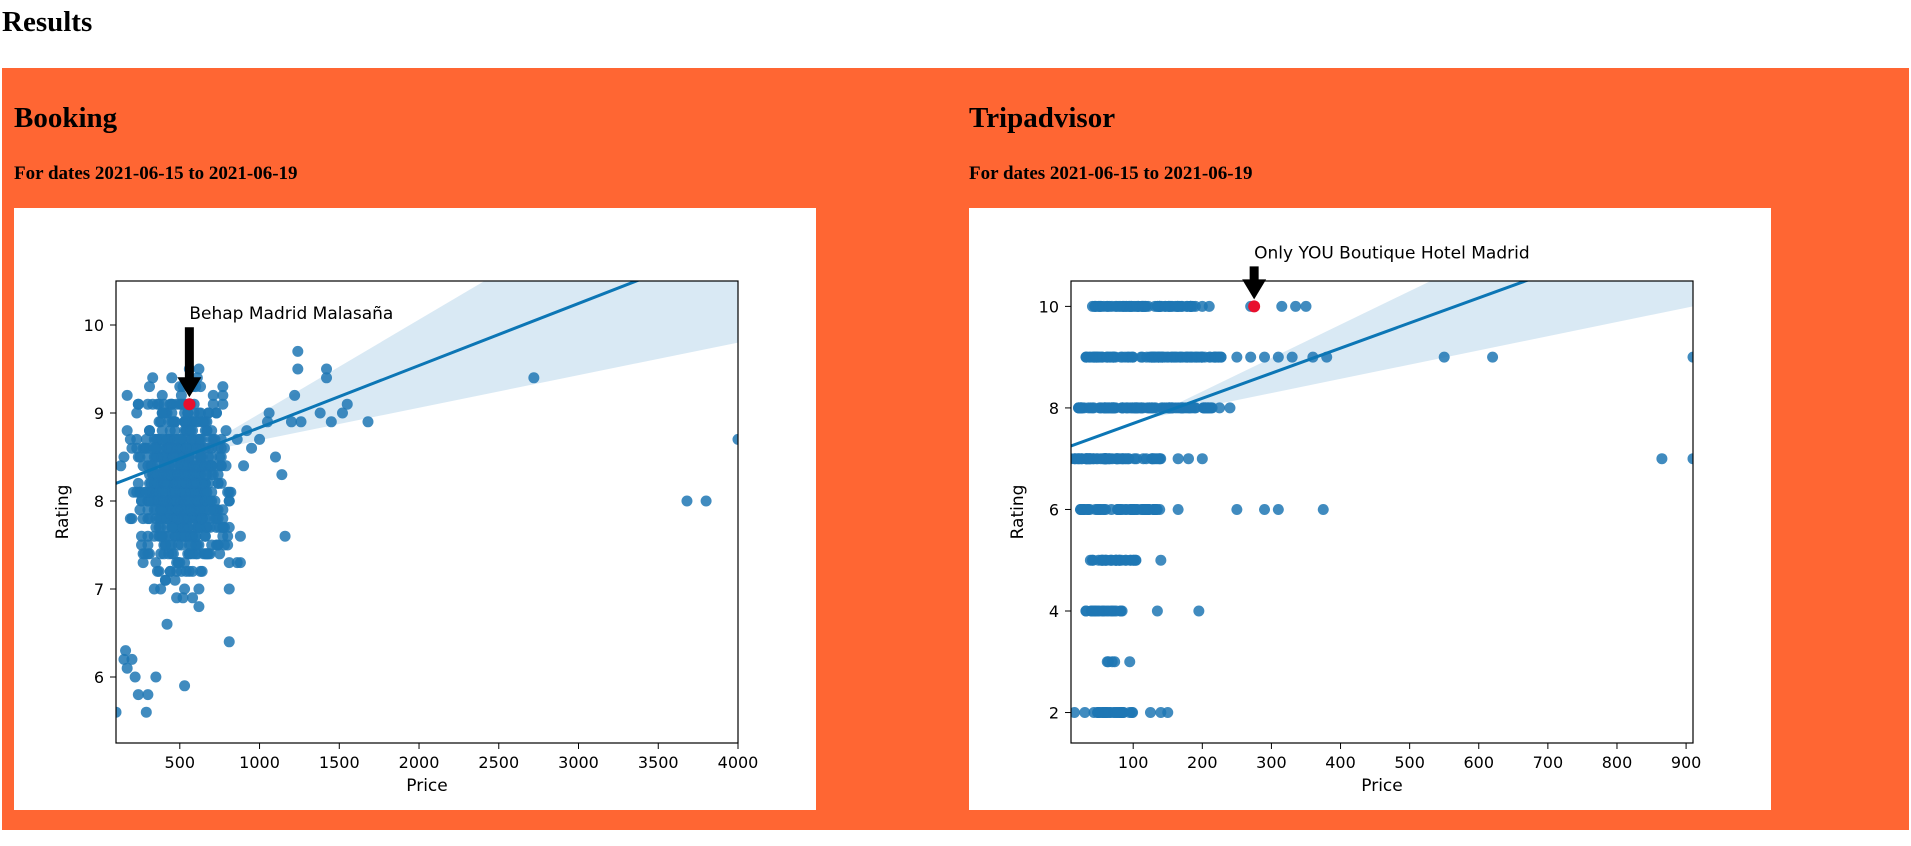  I want to click on annotation-arrow-head, so click(189, 387).